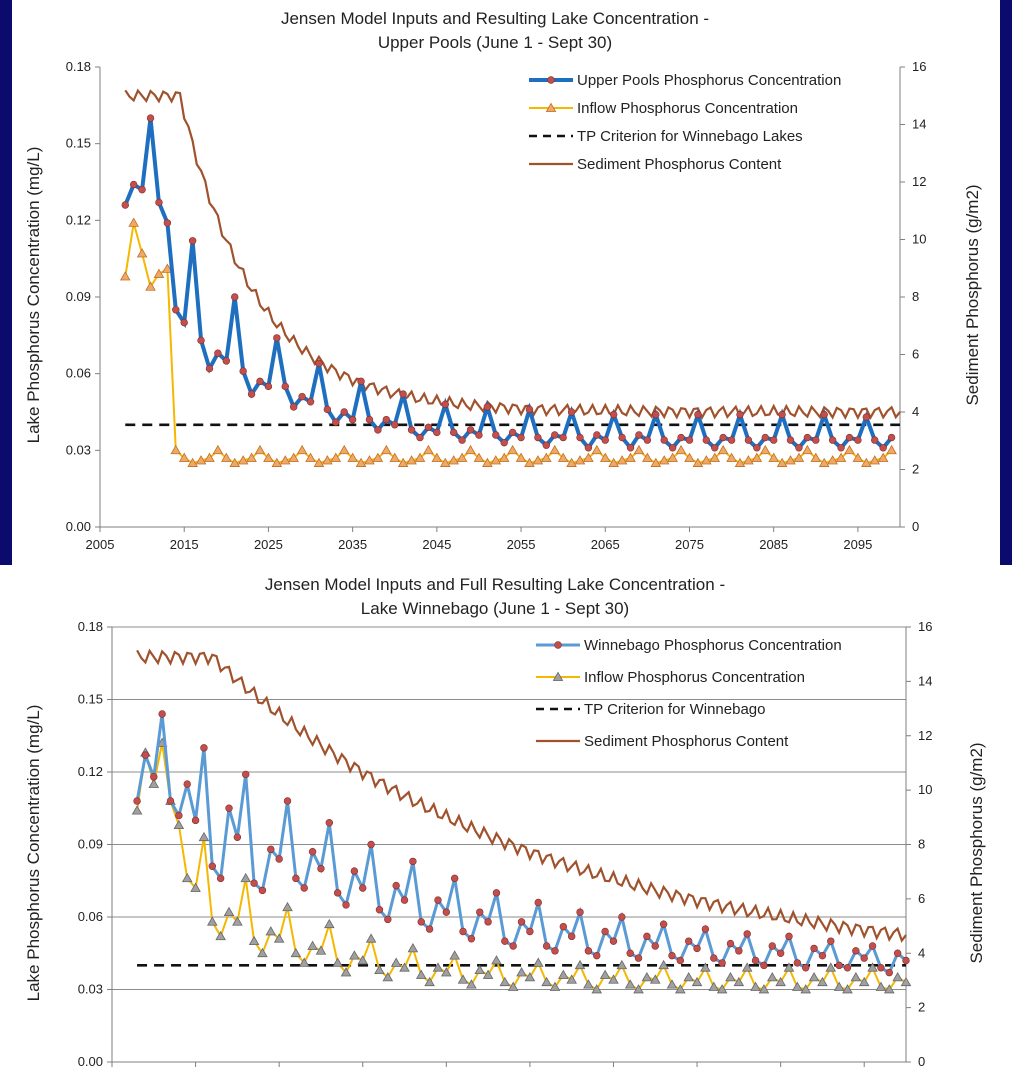  Describe the element at coordinates (921, 1007) in the screenshot. I see `y2-tick-label: 2` at that location.